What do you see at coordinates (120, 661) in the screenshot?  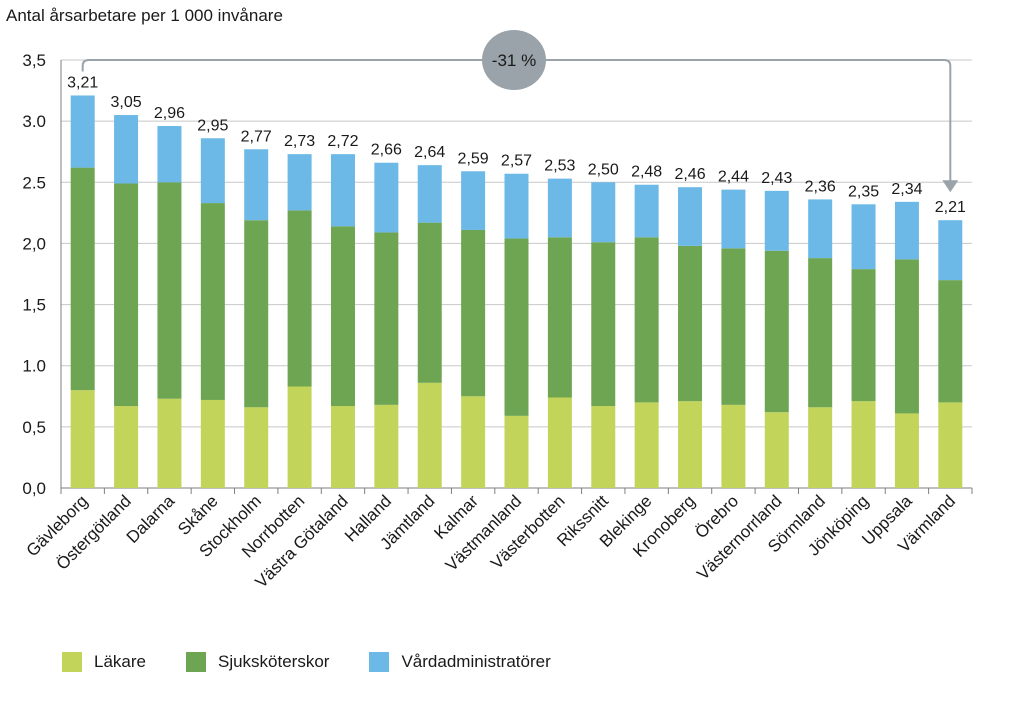 I see `legend-label: Läkare` at bounding box center [120, 661].